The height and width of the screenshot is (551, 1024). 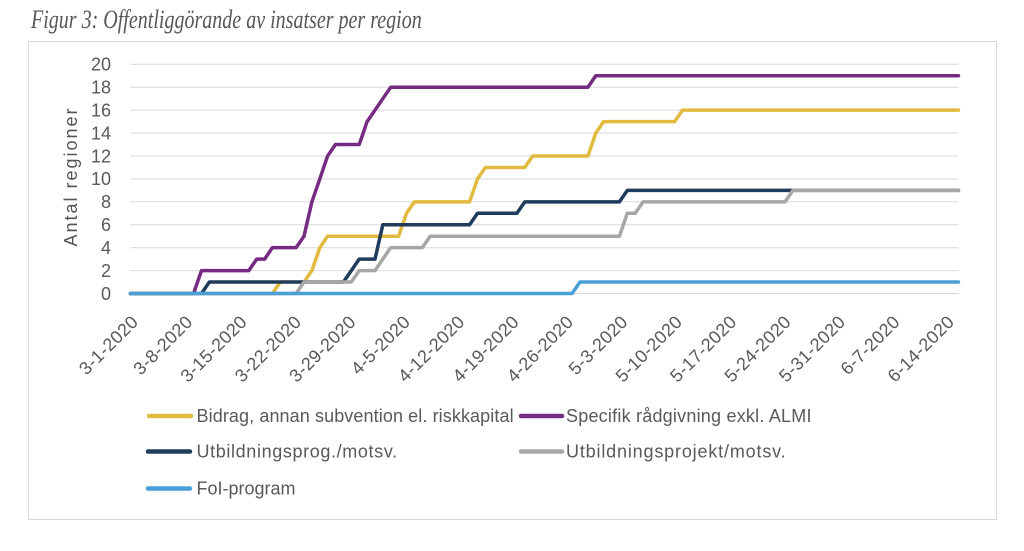 What do you see at coordinates (71, 176) in the screenshot?
I see `svg-text: Antal regioner` at bounding box center [71, 176].